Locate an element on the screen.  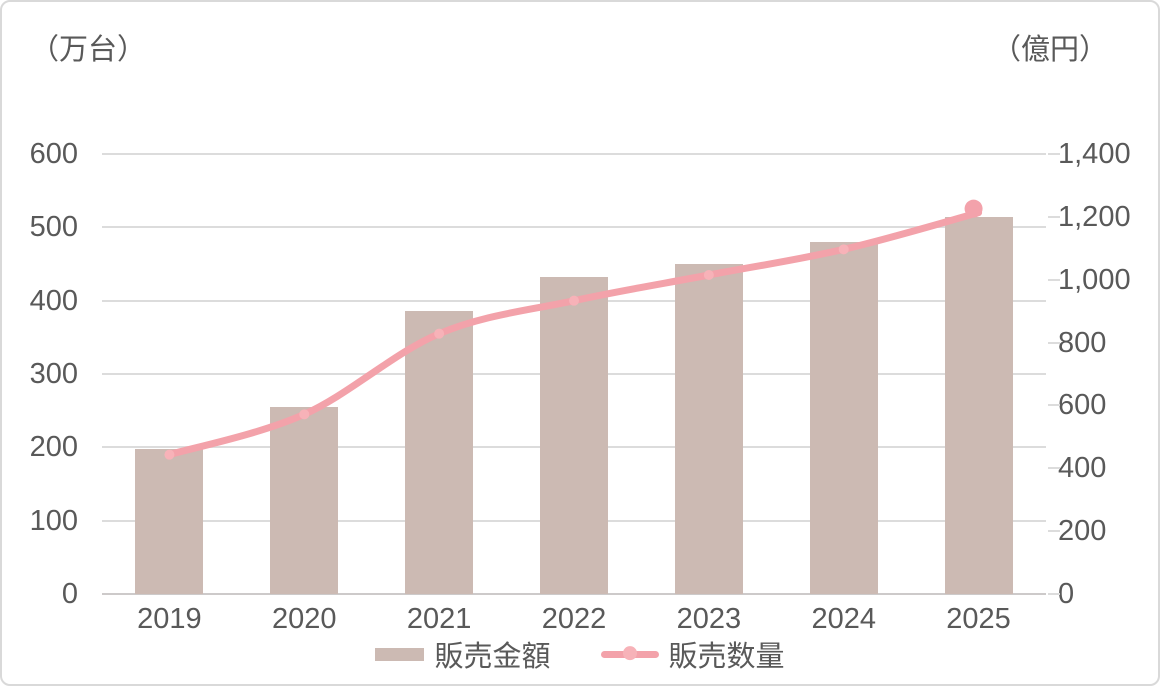
line-series-swatch-icon is located at coordinates (629, 653).